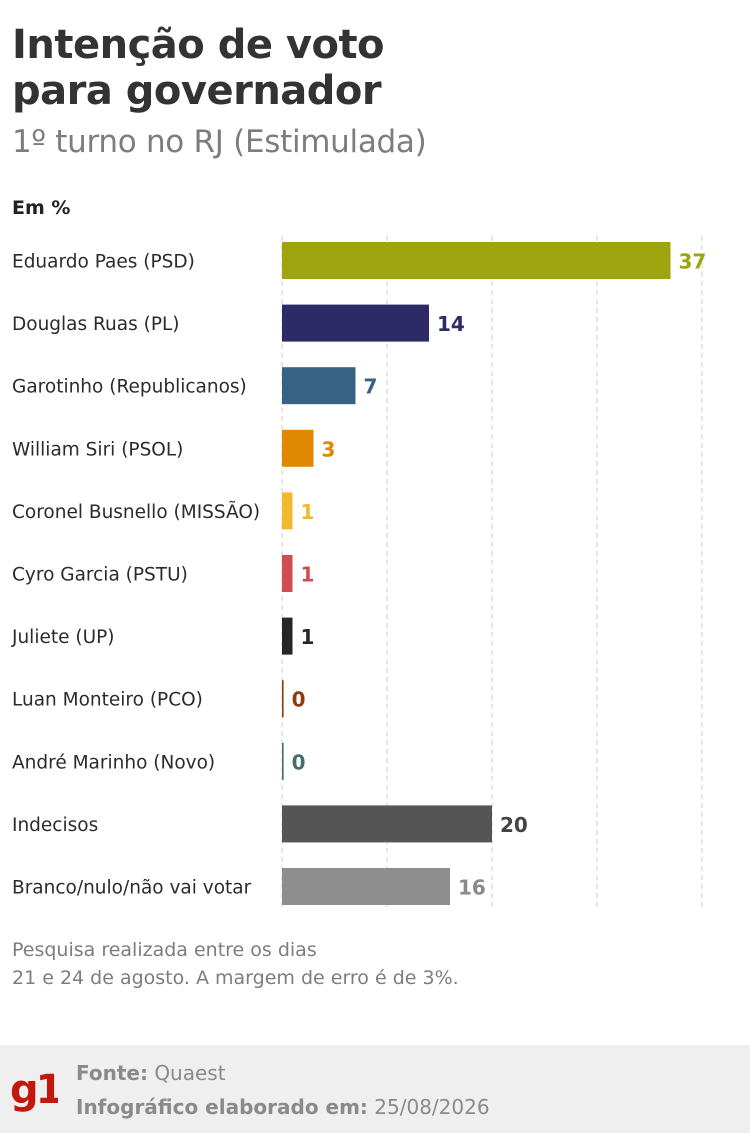  What do you see at coordinates (190, 1073) in the screenshot?
I see `source-value: Quaest` at bounding box center [190, 1073].